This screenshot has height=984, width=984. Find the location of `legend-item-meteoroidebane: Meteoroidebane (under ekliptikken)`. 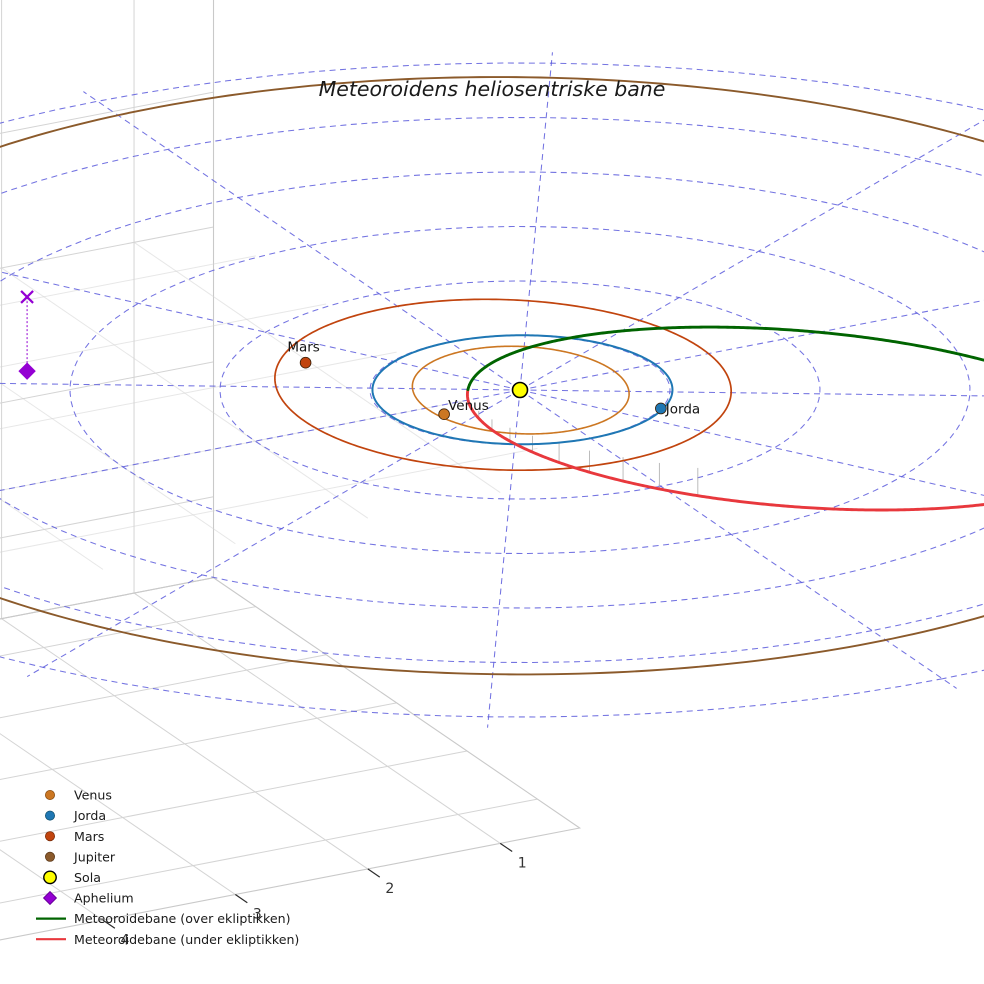

legend-item-meteoroidebane: Meteoroidebane (under ekliptikken) is located at coordinates (167, 939).